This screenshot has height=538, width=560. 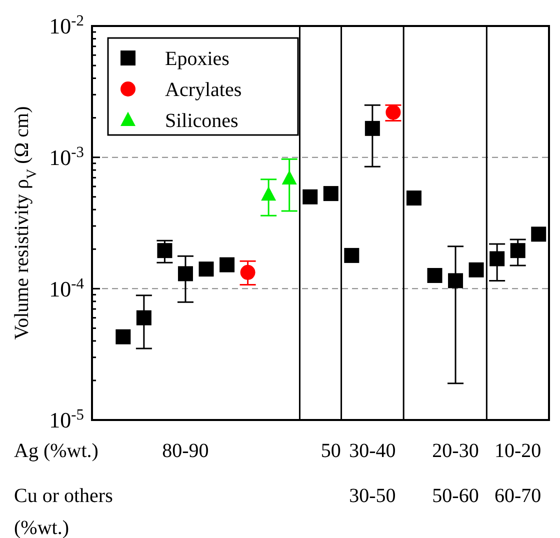 I want to click on legend-label: Silicones, so click(x=202, y=121).